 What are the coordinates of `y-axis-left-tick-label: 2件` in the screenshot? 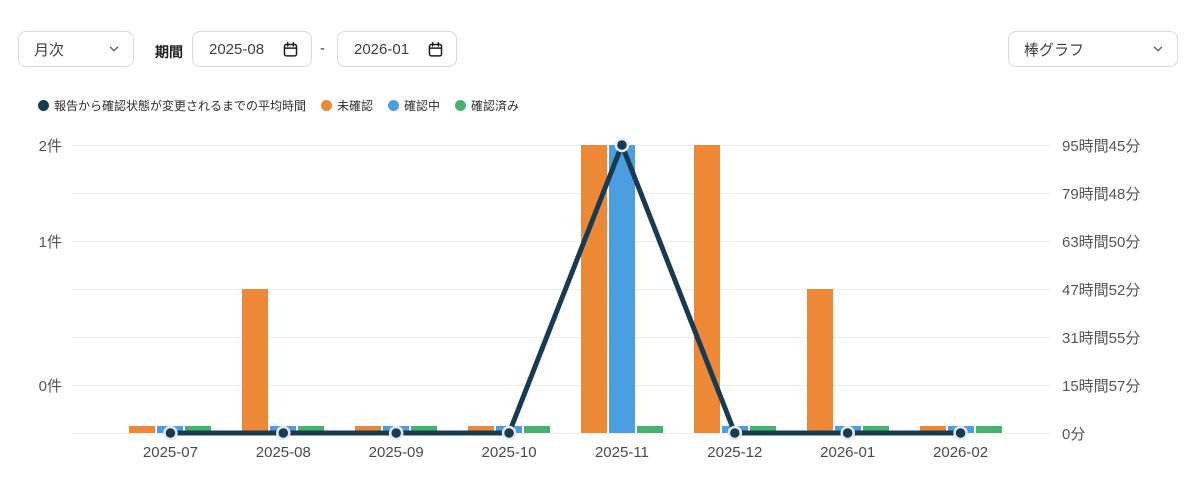 It's located at (50, 146).